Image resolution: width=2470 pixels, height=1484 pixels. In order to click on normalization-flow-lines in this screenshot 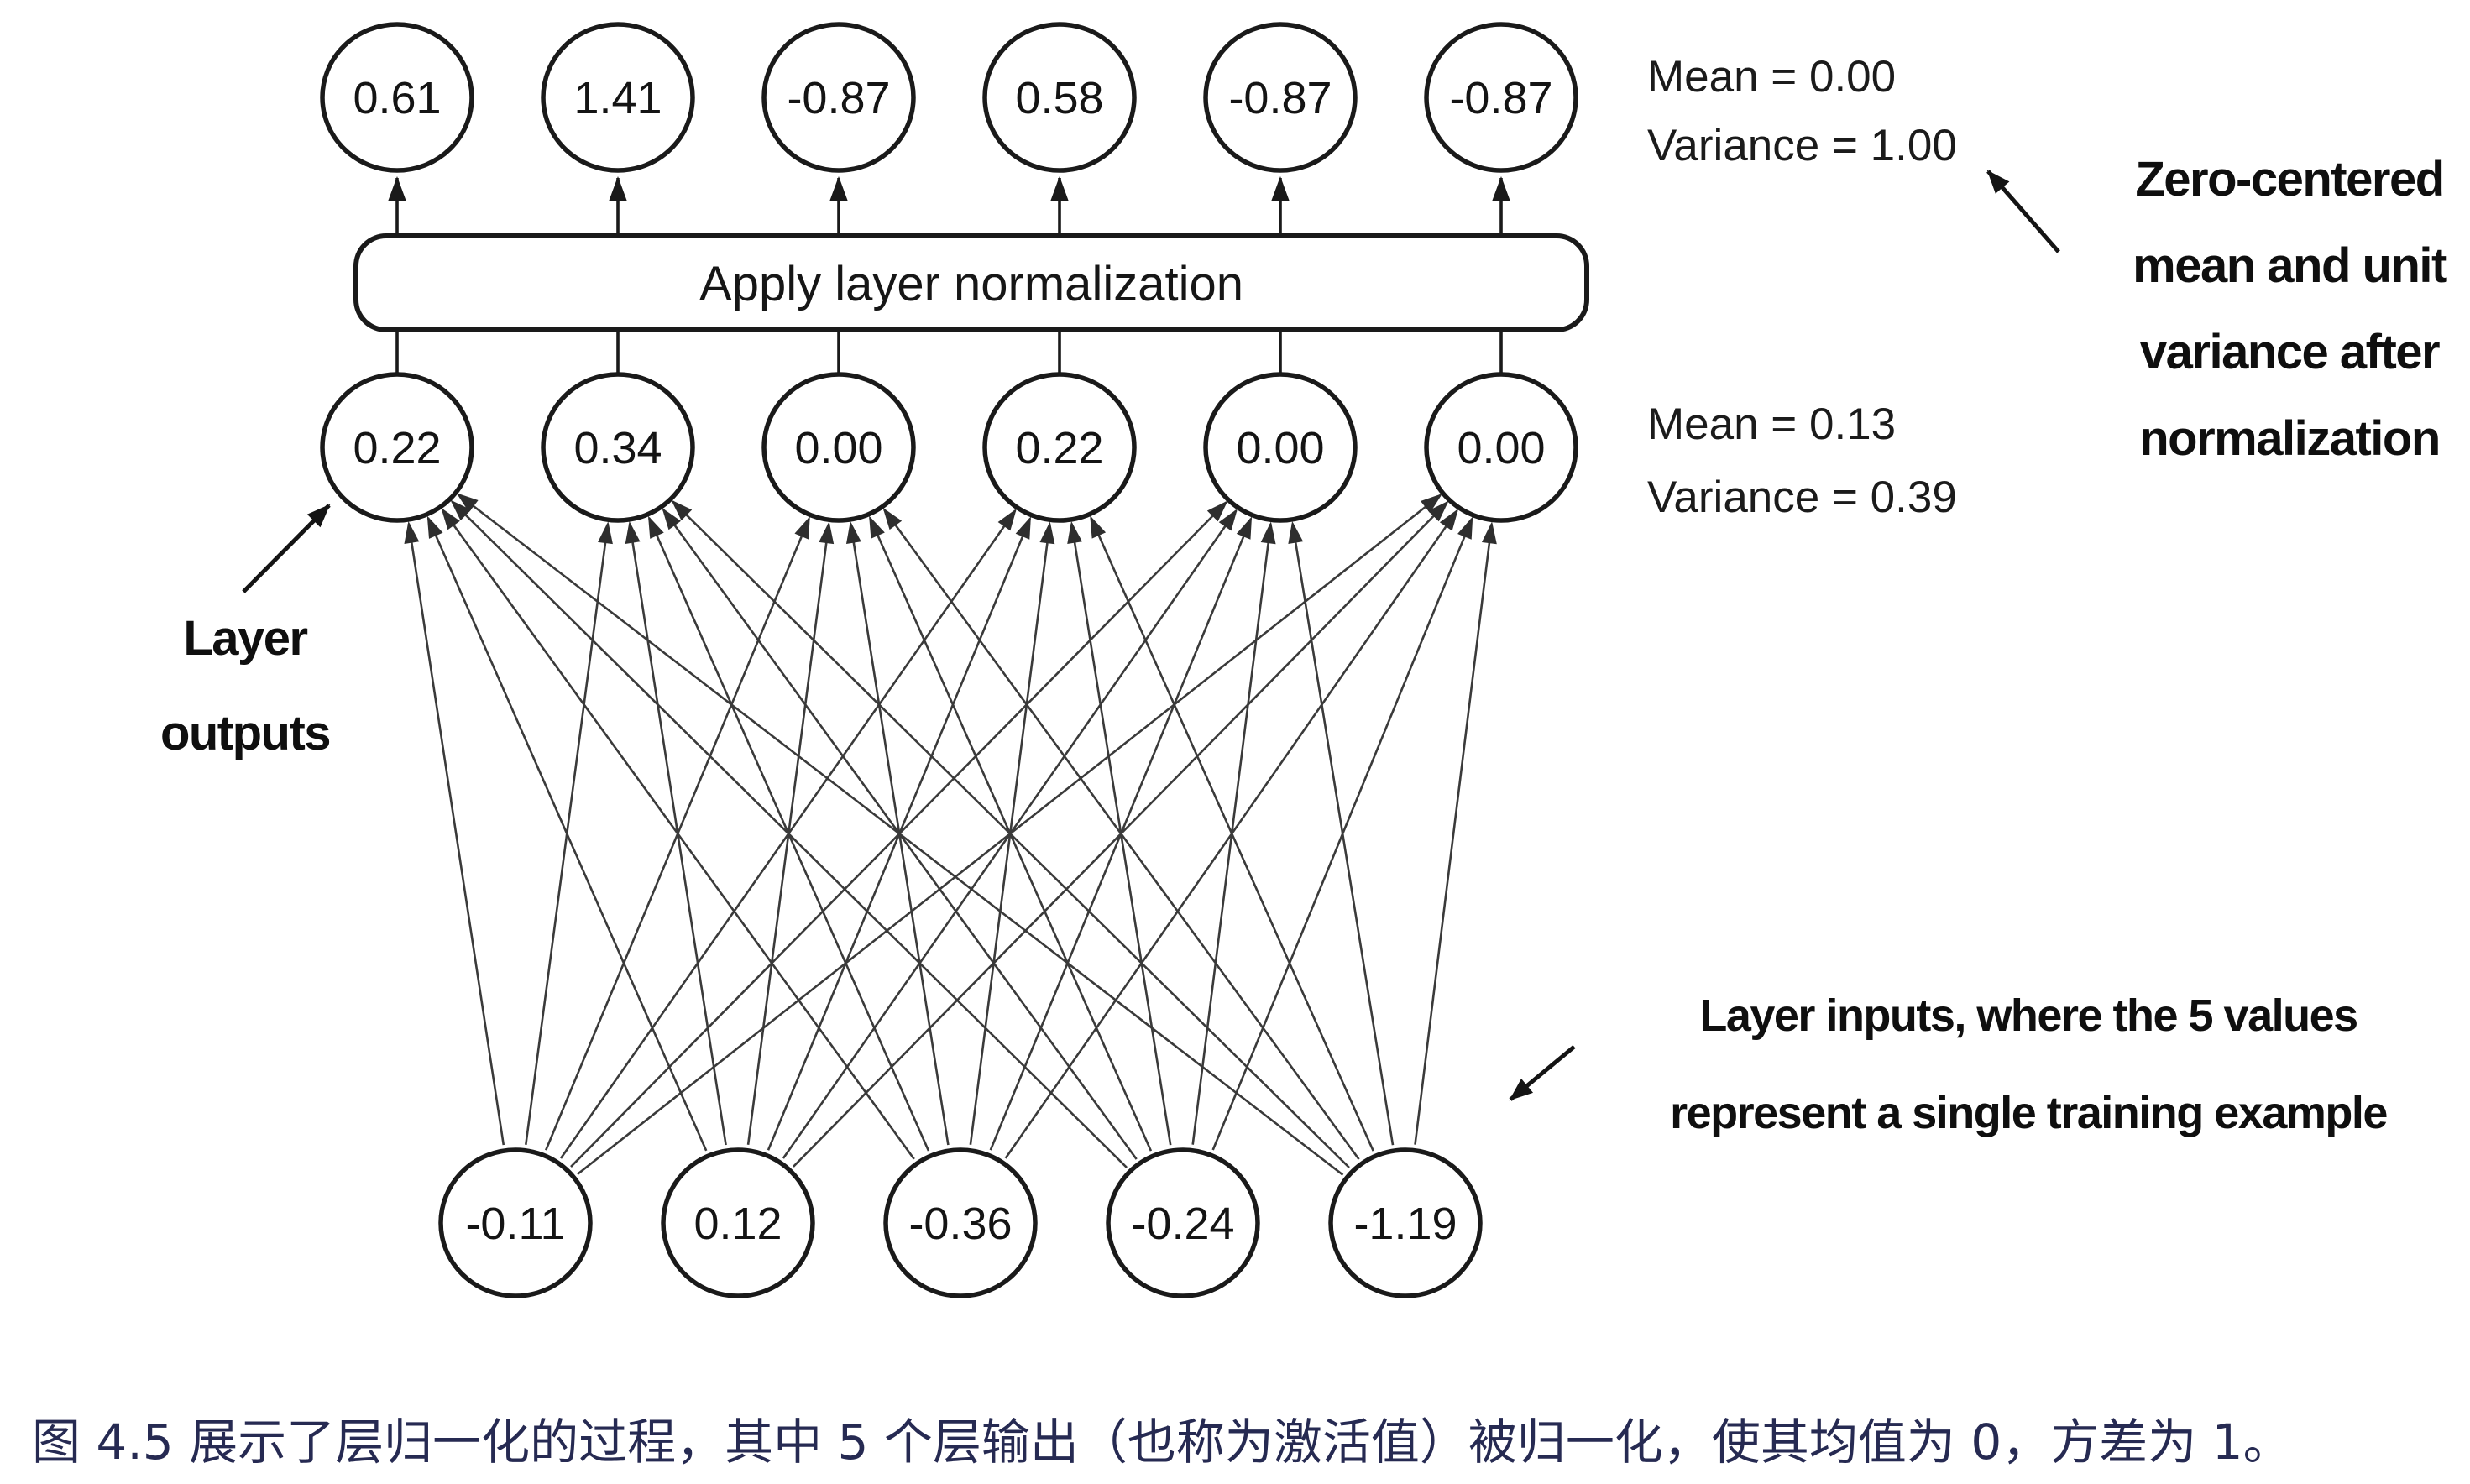, I will do `click(949, 274)`.